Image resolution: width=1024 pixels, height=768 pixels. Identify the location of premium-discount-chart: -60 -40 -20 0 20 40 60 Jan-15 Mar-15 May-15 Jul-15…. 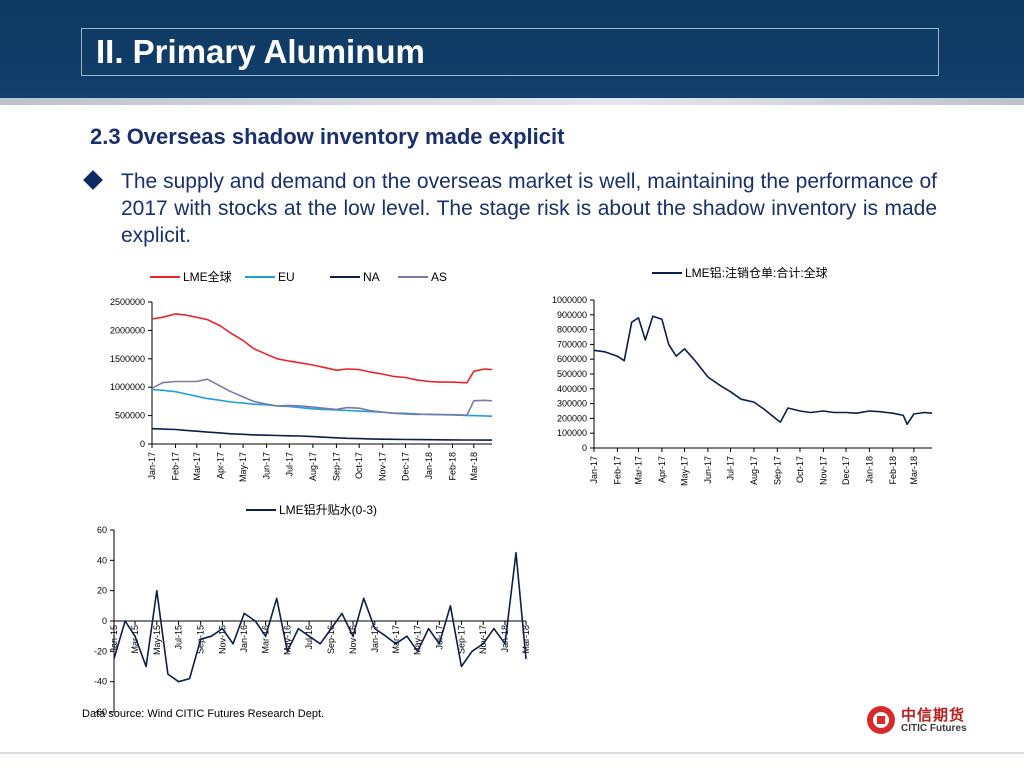
(305, 610).